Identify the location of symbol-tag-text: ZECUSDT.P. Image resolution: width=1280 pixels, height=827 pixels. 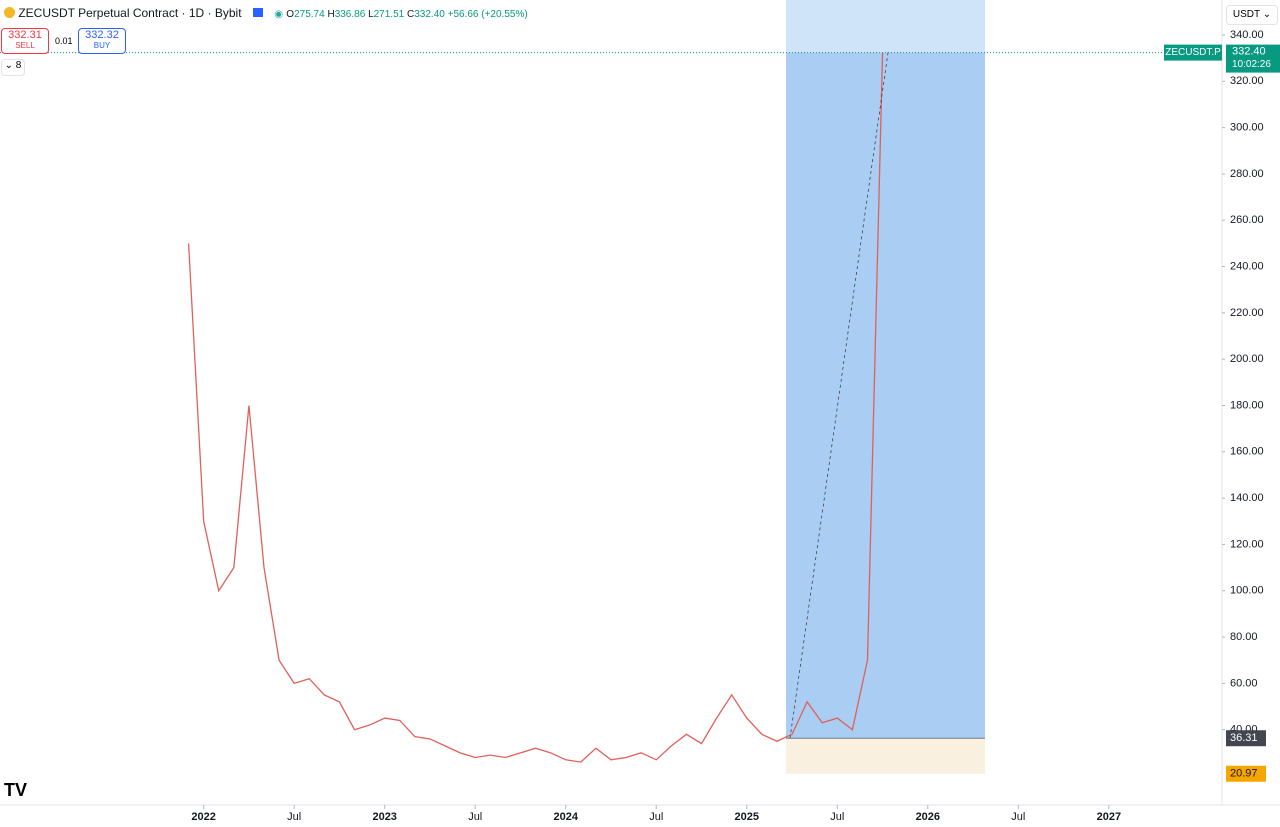
(1193, 52).